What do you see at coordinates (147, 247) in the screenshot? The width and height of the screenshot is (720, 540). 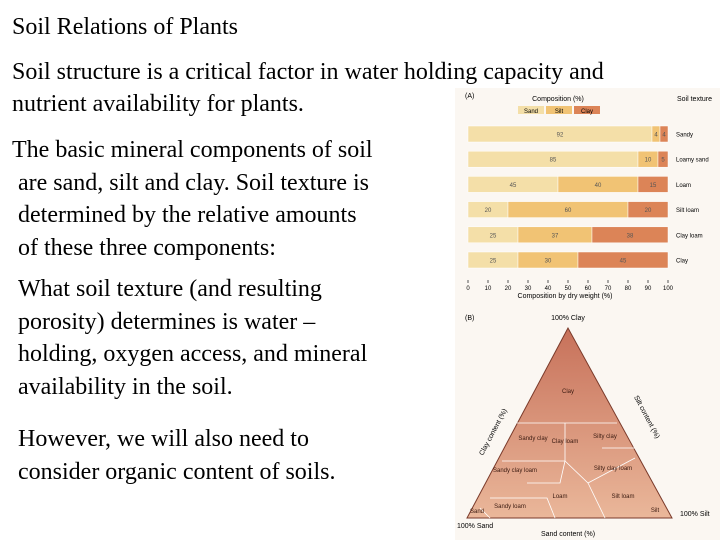 I see `text-line: of these three components:` at bounding box center [147, 247].